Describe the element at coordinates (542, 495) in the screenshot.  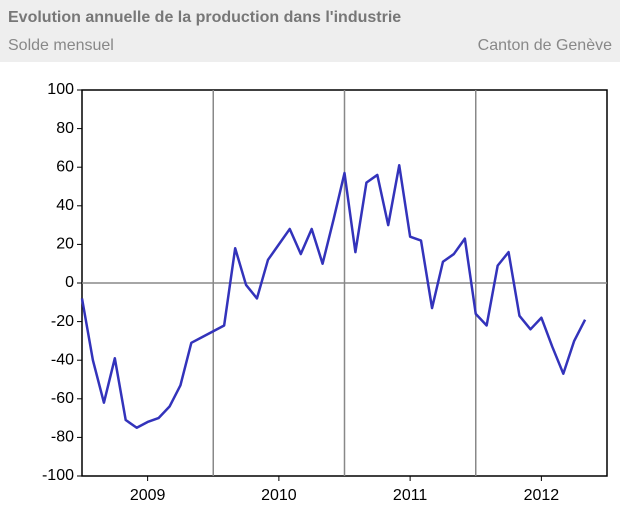
I see `x-tick-label: 2012` at that location.